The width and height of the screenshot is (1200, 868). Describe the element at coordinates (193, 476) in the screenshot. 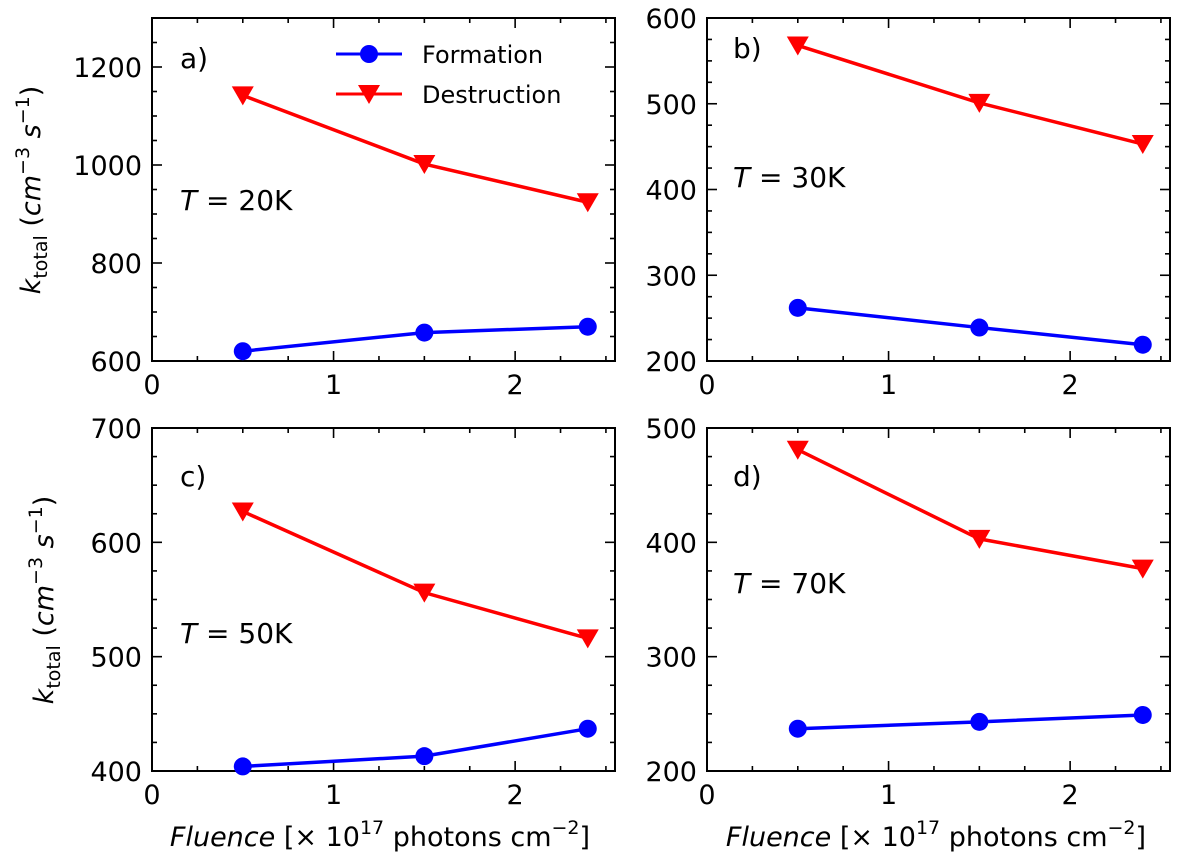

I see `panel-label-c: c)` at that location.